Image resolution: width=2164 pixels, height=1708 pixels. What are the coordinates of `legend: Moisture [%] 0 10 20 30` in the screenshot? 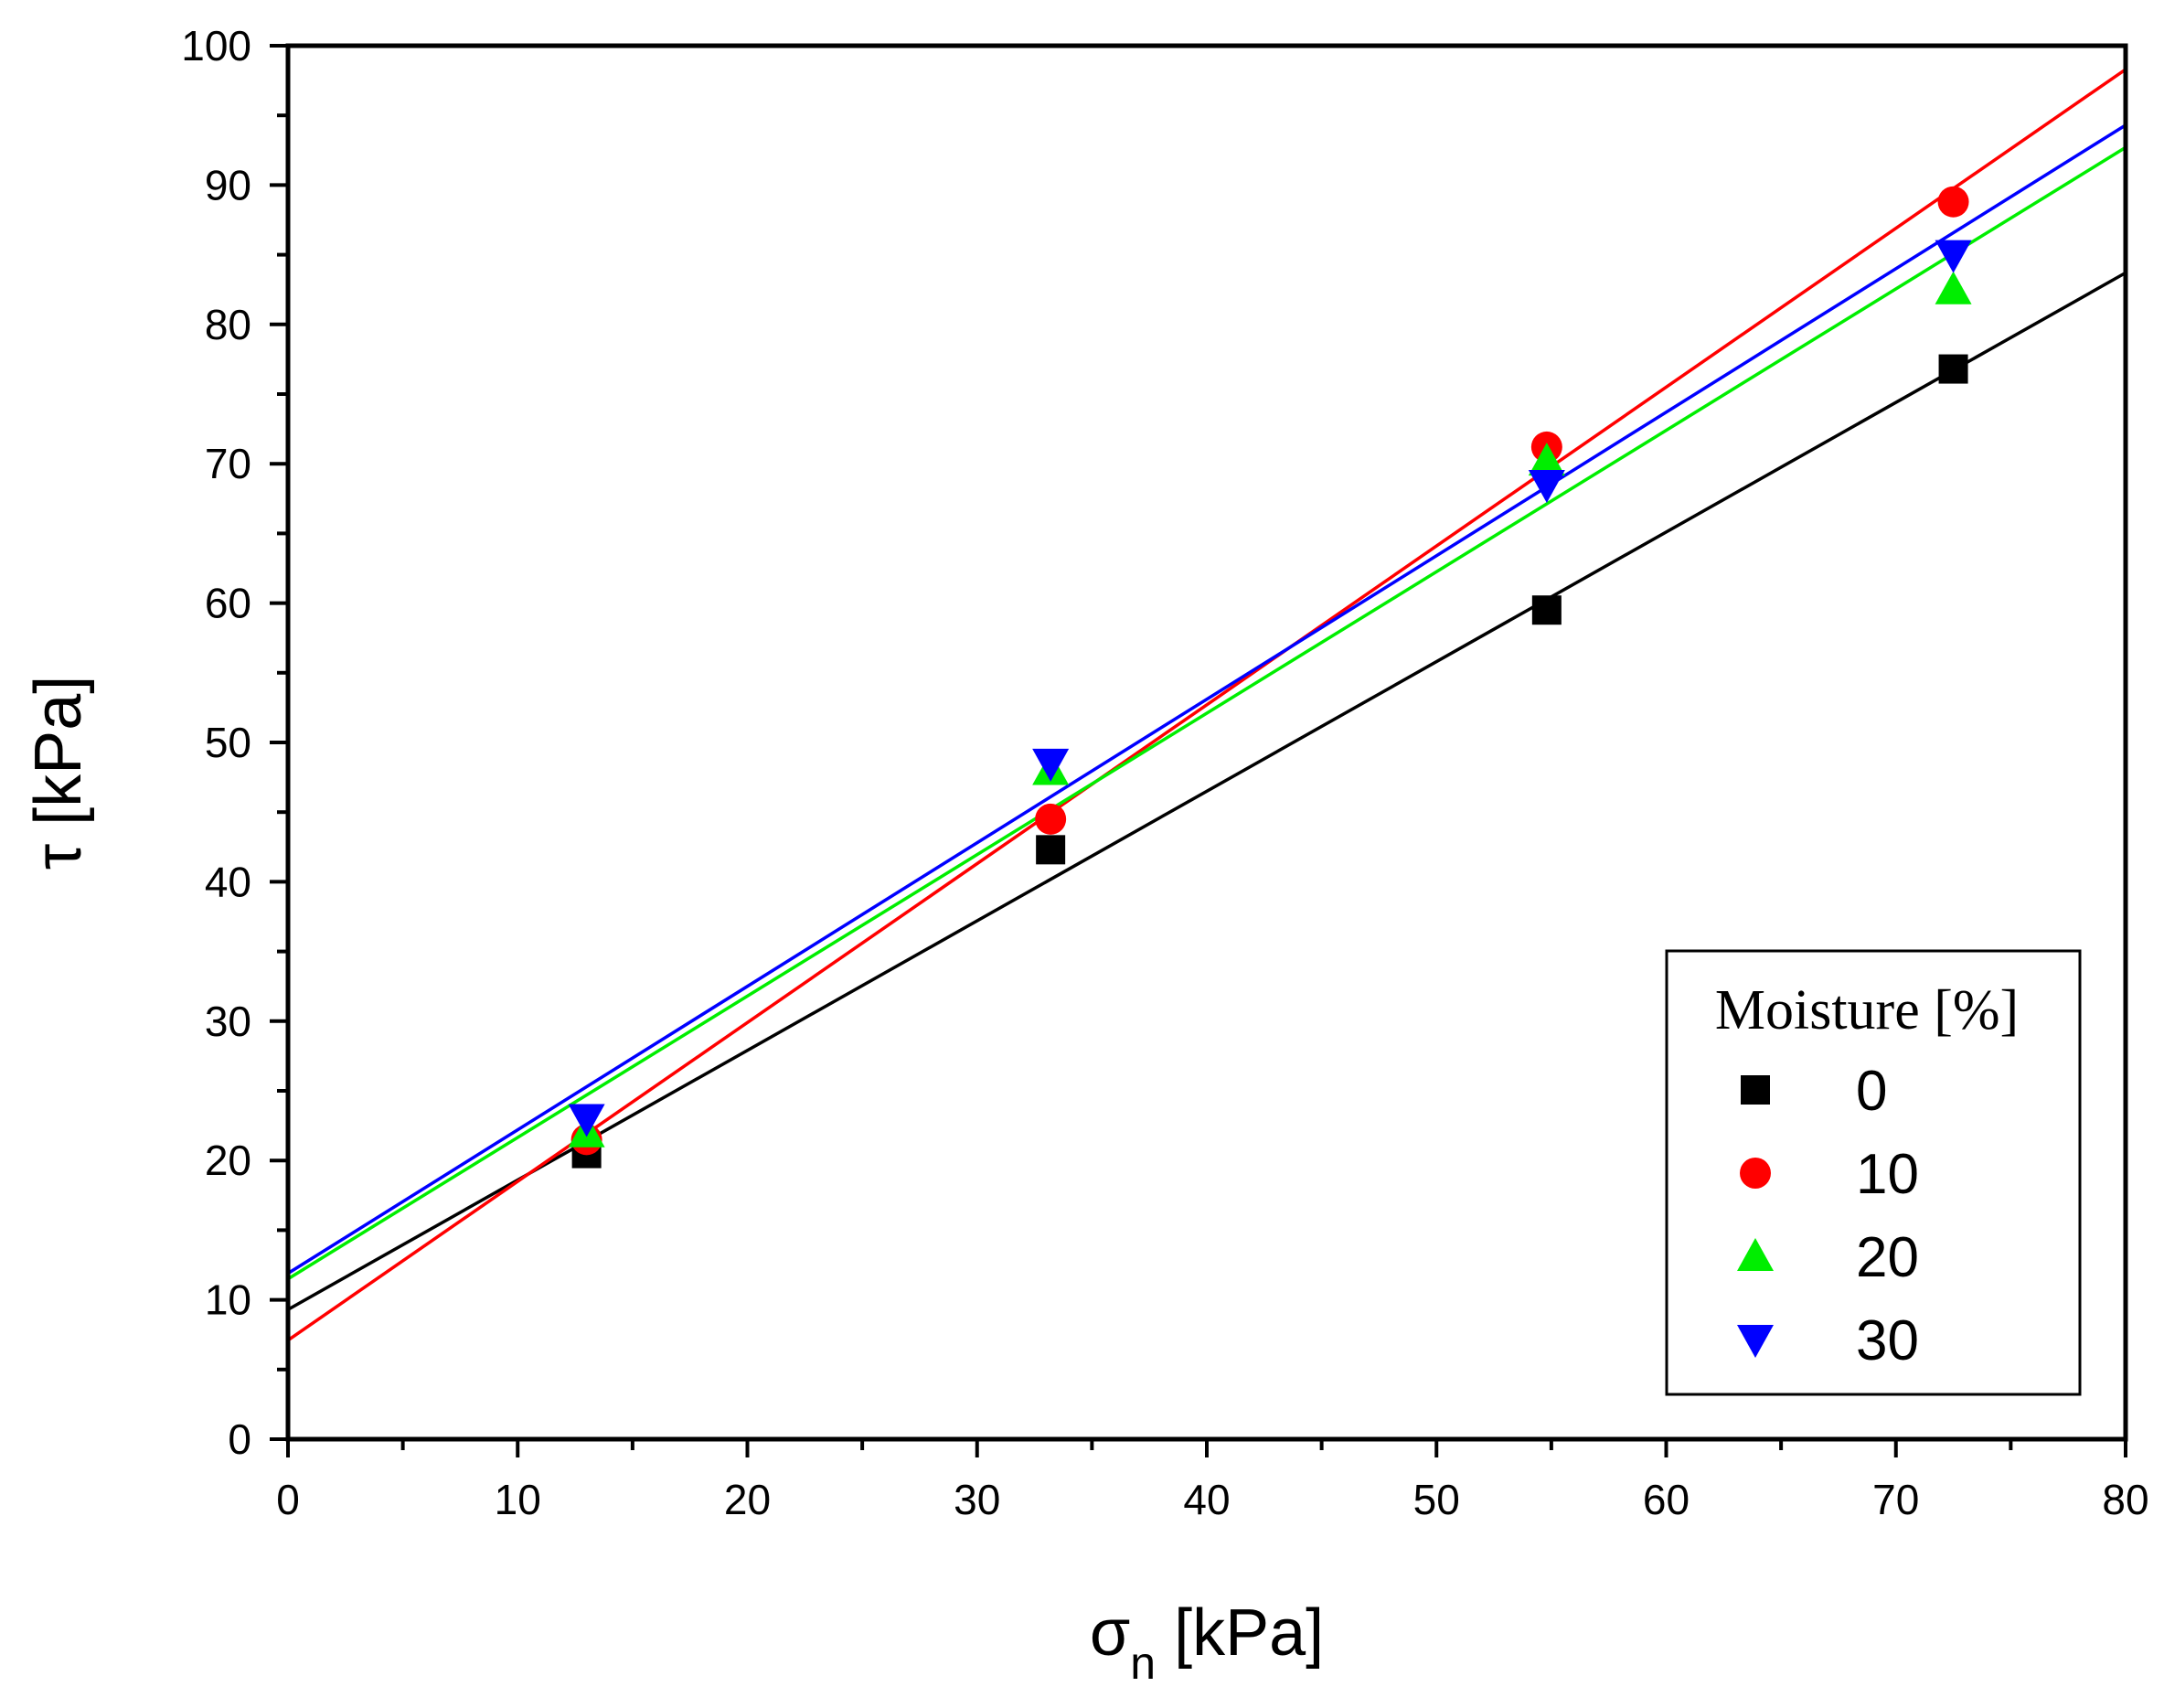 It's located at (1873, 1173).